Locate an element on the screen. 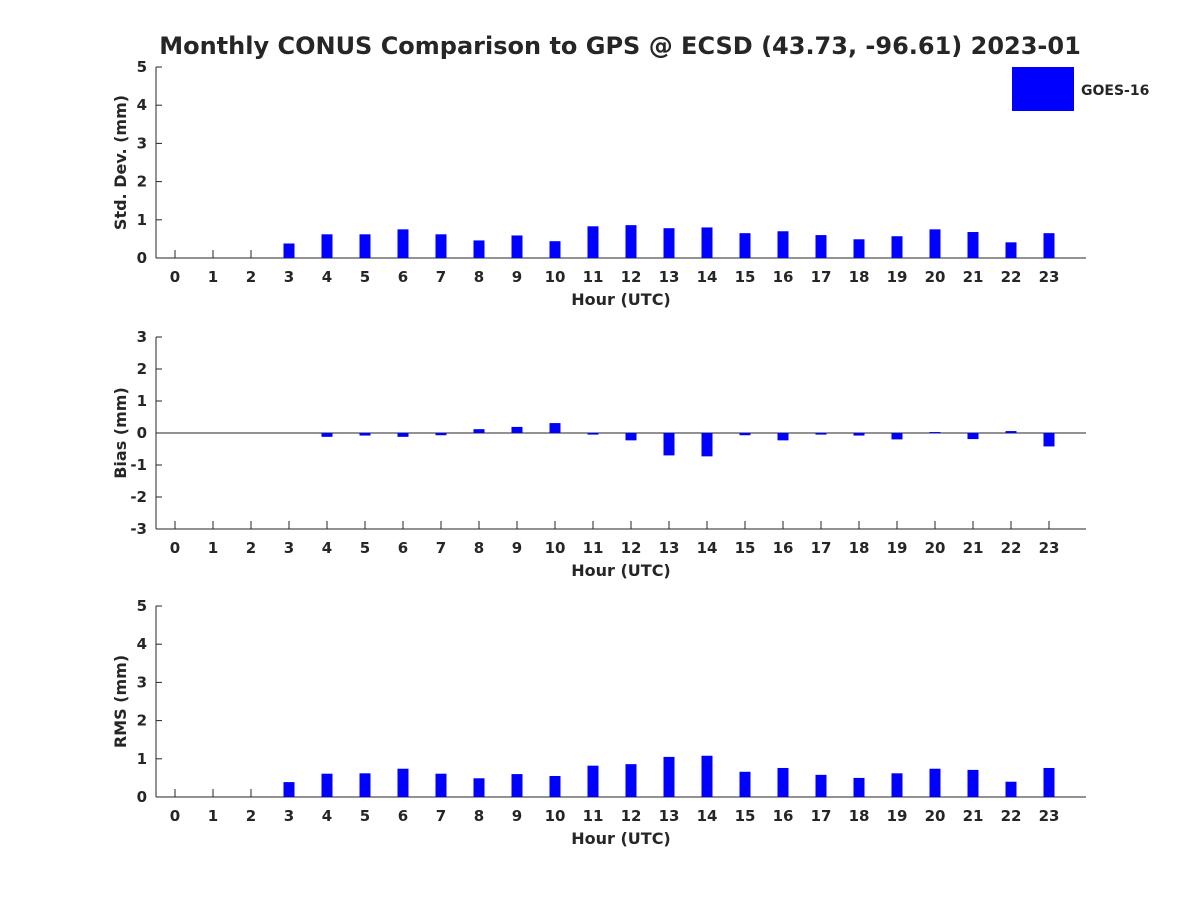  y-axis-label: Std. Dev. (mm) is located at coordinates (120, 162).